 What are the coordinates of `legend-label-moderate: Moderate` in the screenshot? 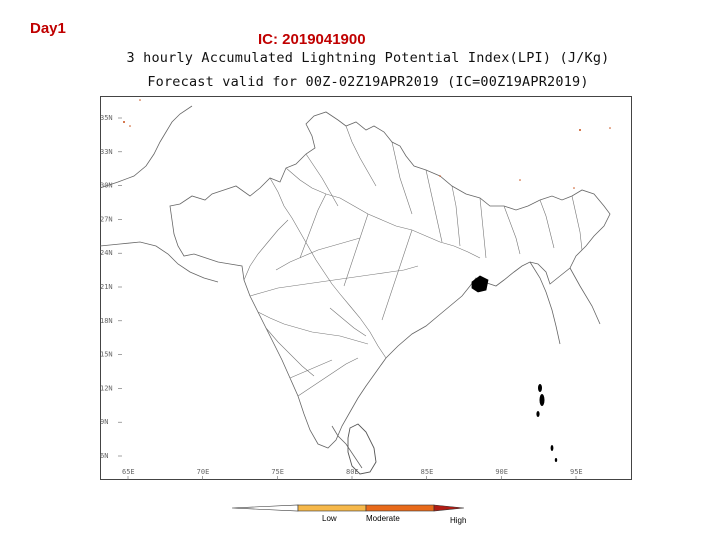 It's located at (383, 518).